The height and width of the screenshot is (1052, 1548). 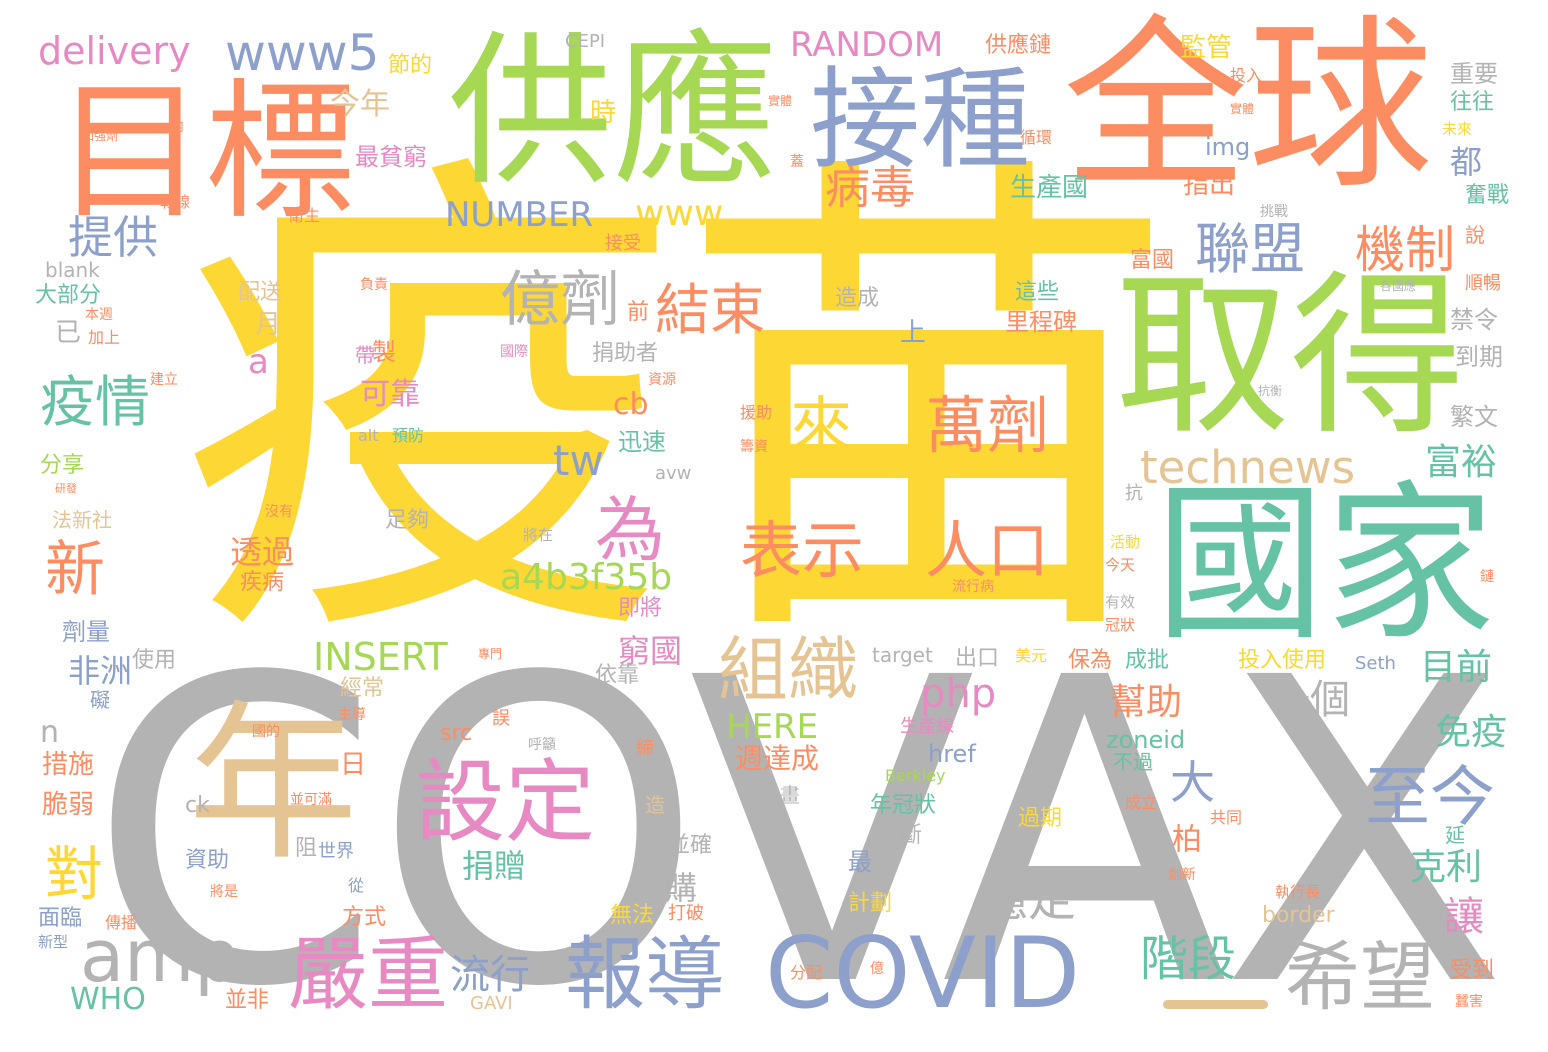 What do you see at coordinates (1469, 1002) in the screenshot?
I see `cloud-word: 蠶害` at bounding box center [1469, 1002].